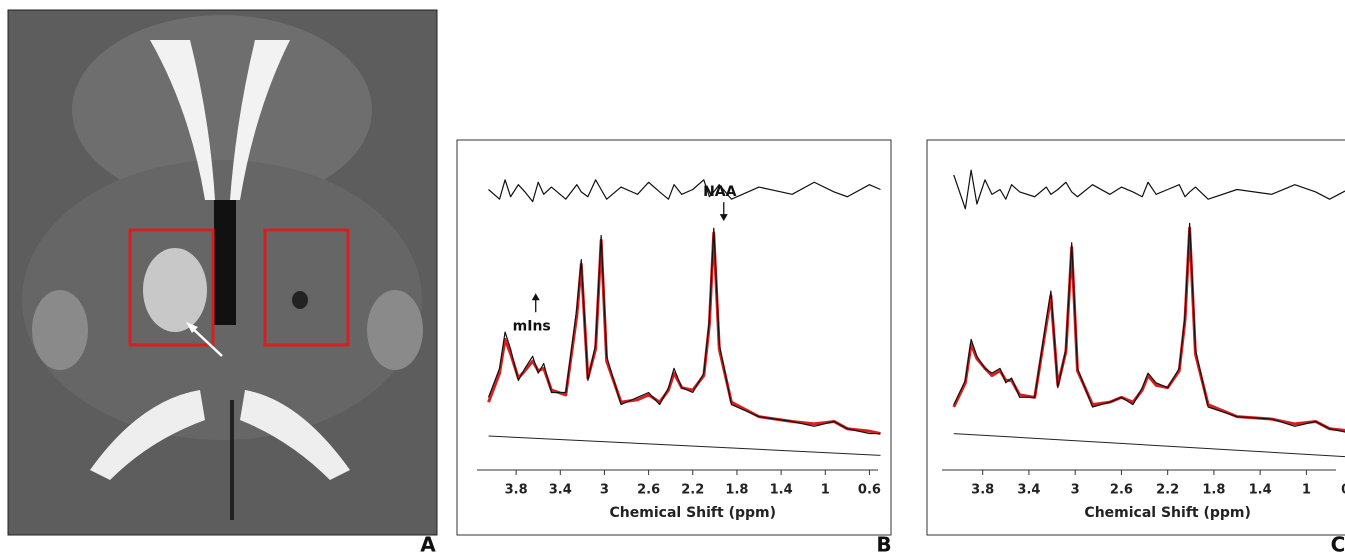 The image size is (1345, 559). I want to click on panel-label: A, so click(428, 544).